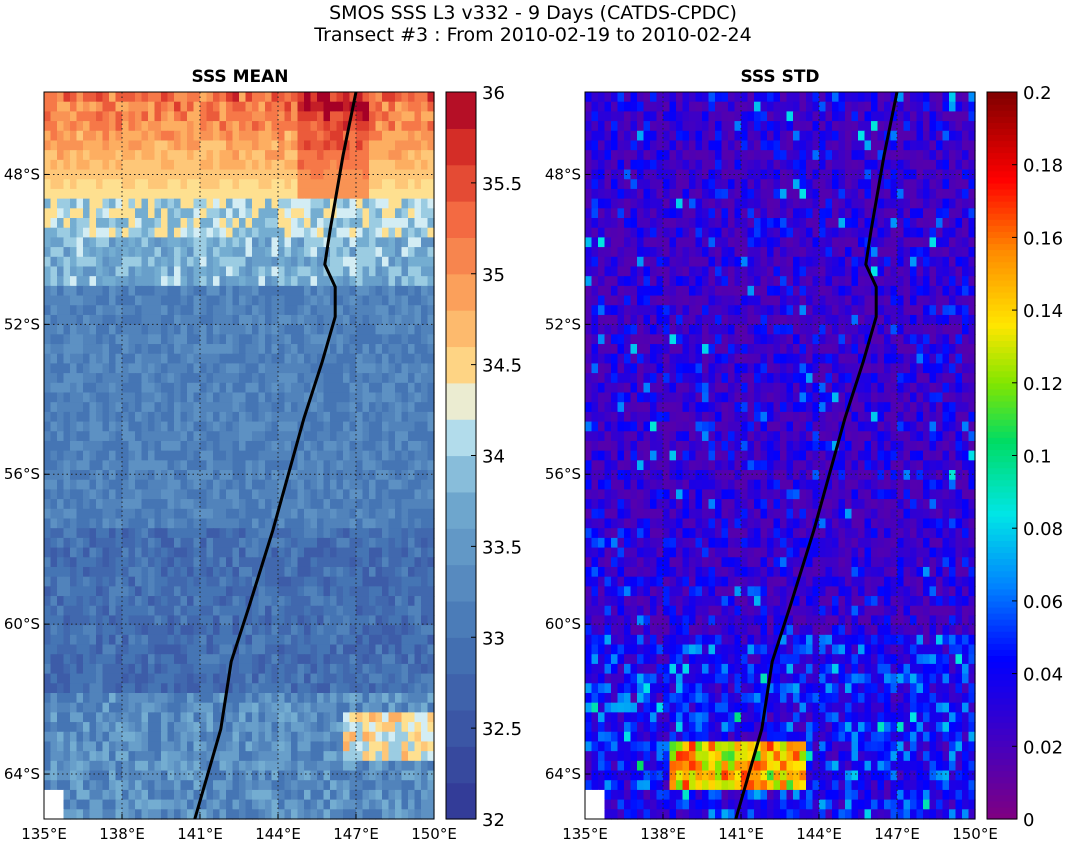 This screenshot has width=1066, height=842. What do you see at coordinates (1043, 675) in the screenshot?
I see `colorbar-tick-label: 0.04` at bounding box center [1043, 675].